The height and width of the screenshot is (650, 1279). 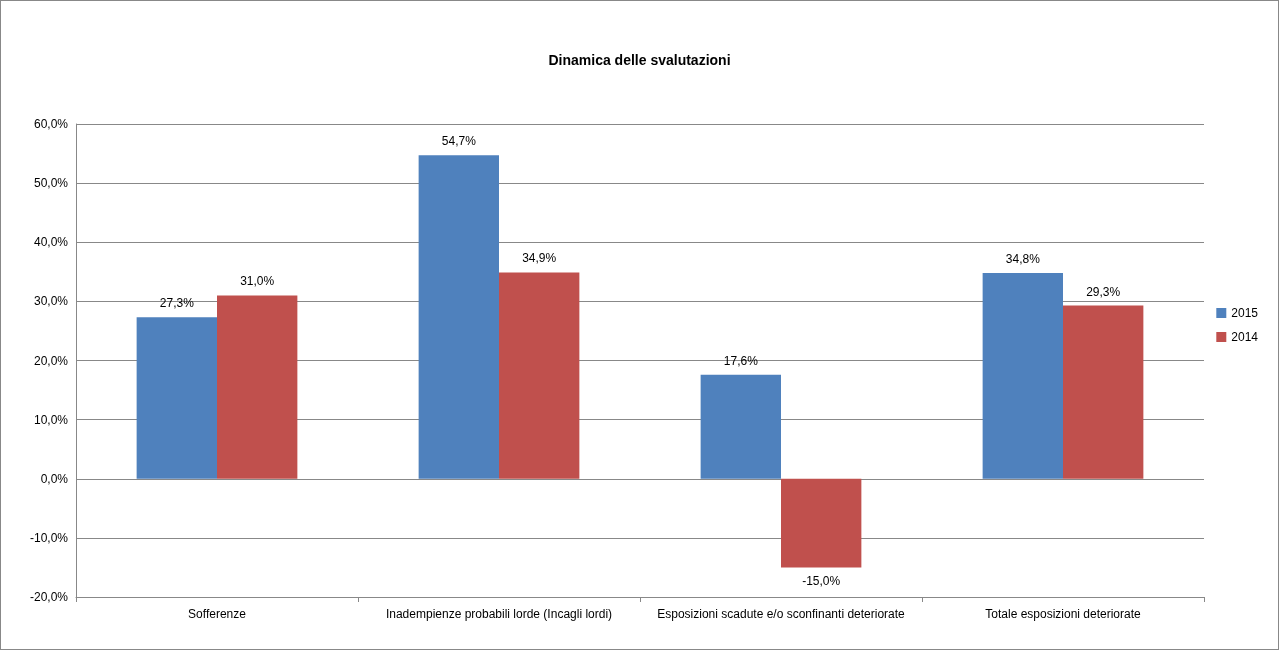 I want to click on y-tick-label: 10,0%, so click(x=51, y=419).